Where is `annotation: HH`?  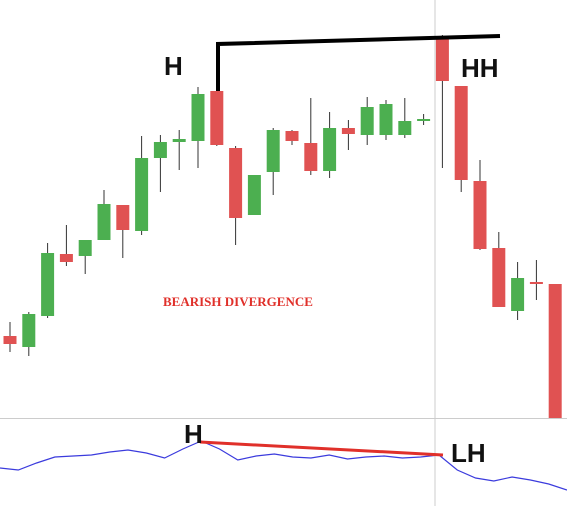
annotation: HH is located at coordinates (480, 68).